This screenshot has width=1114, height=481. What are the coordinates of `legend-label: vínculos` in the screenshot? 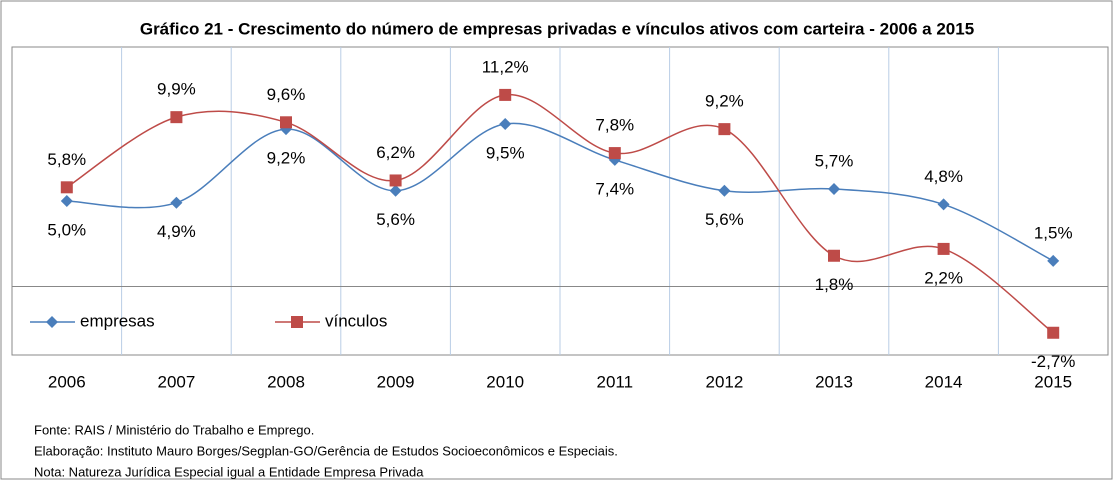 It's located at (356, 320).